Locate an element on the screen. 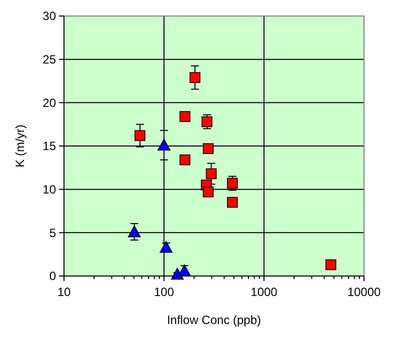 The image size is (397, 346). x-axis-title: Inflow Conc (ppb) is located at coordinates (214, 320).